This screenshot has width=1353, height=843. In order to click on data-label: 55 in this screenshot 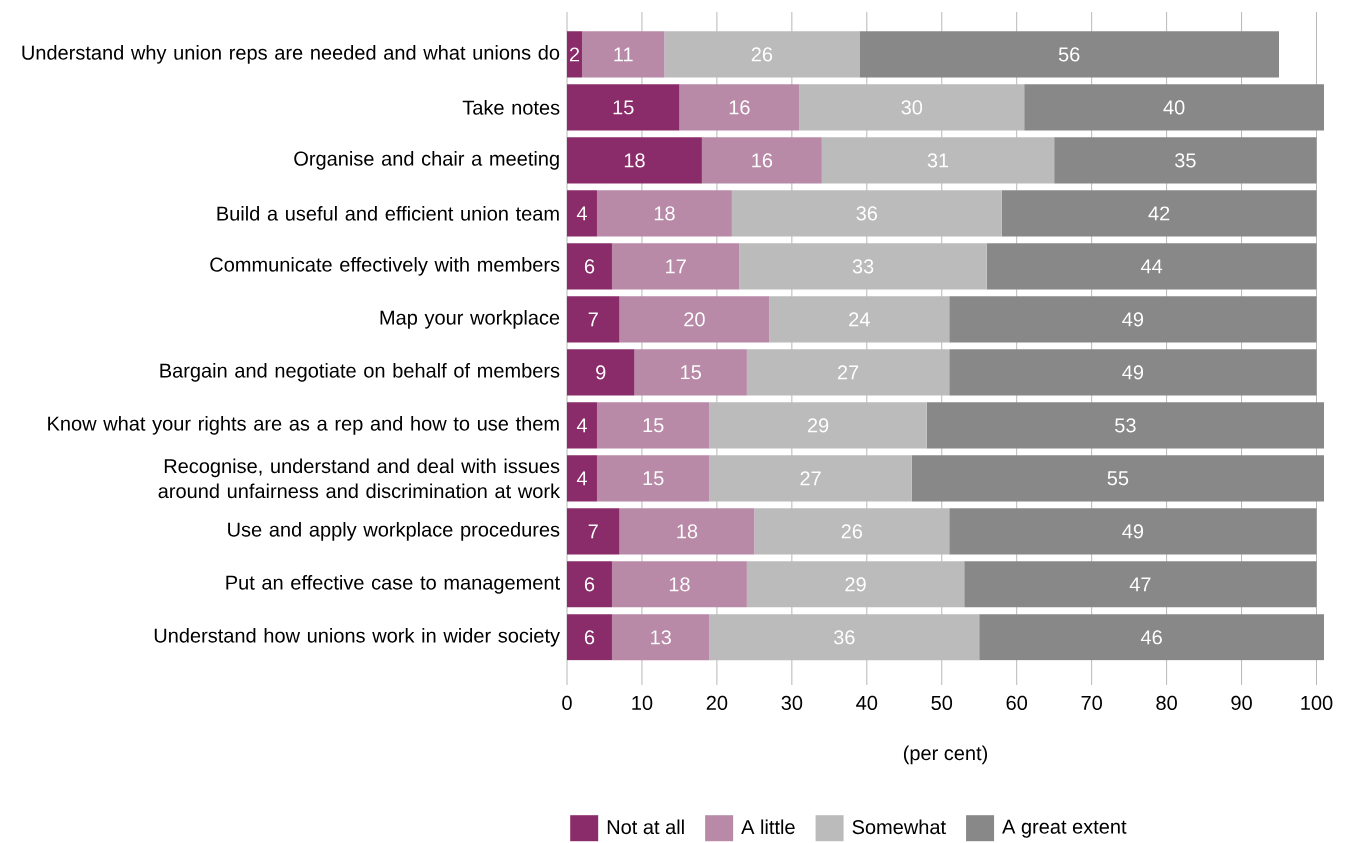, I will do `click(1118, 478)`.